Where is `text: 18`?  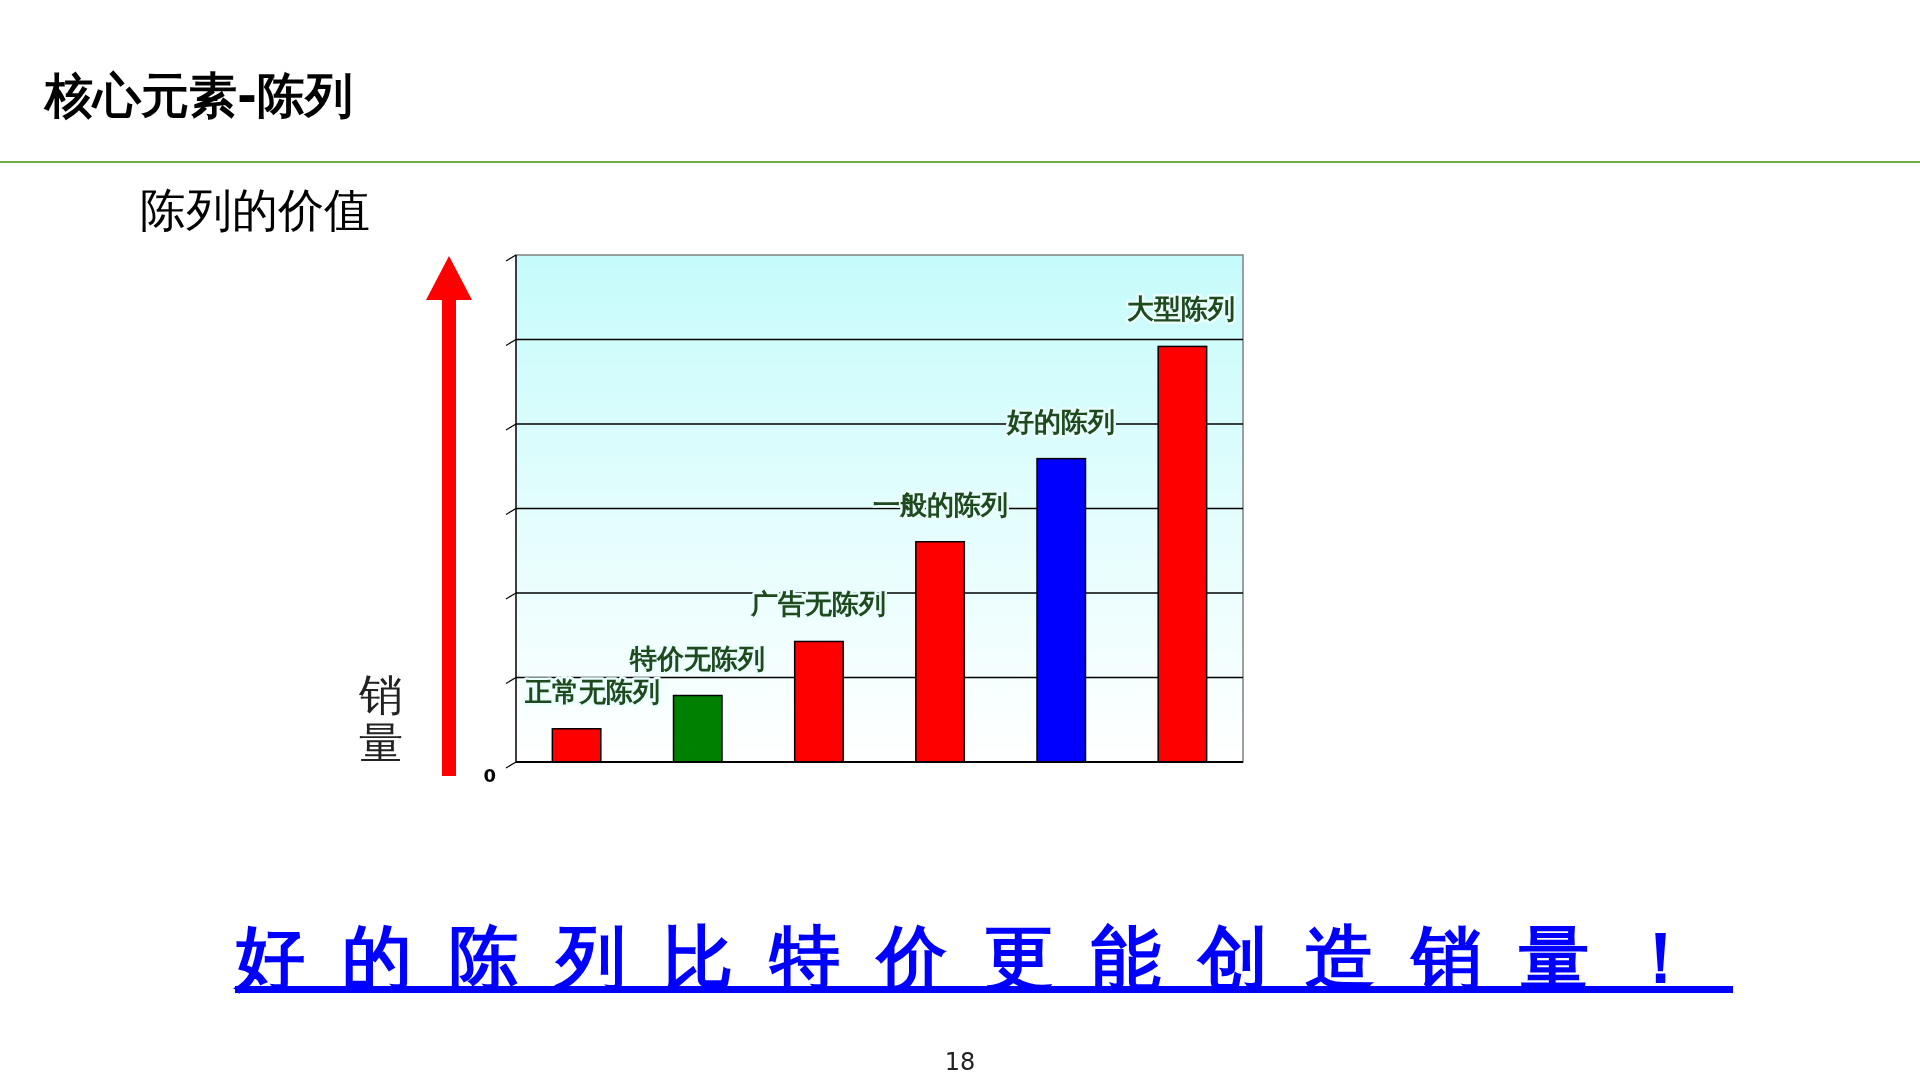
text: 18 is located at coordinates (960, 1062).